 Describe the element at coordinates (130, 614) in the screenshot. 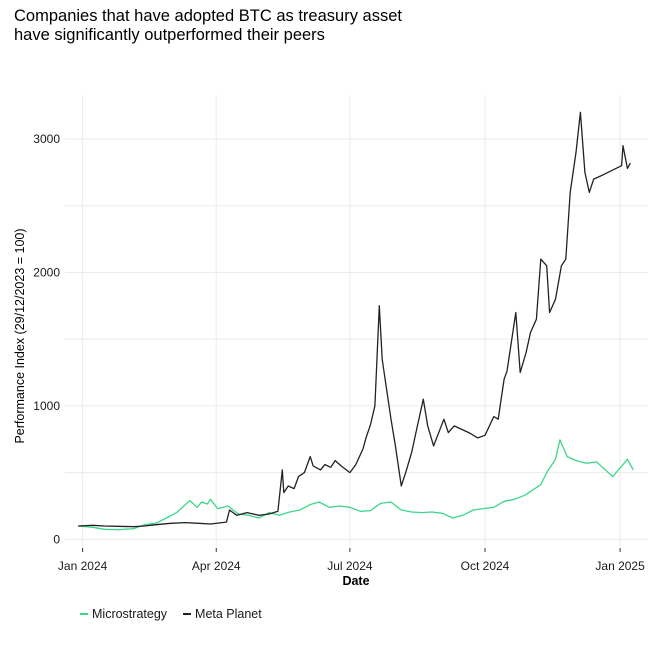

I see `legend-label: Microstrategy` at that location.